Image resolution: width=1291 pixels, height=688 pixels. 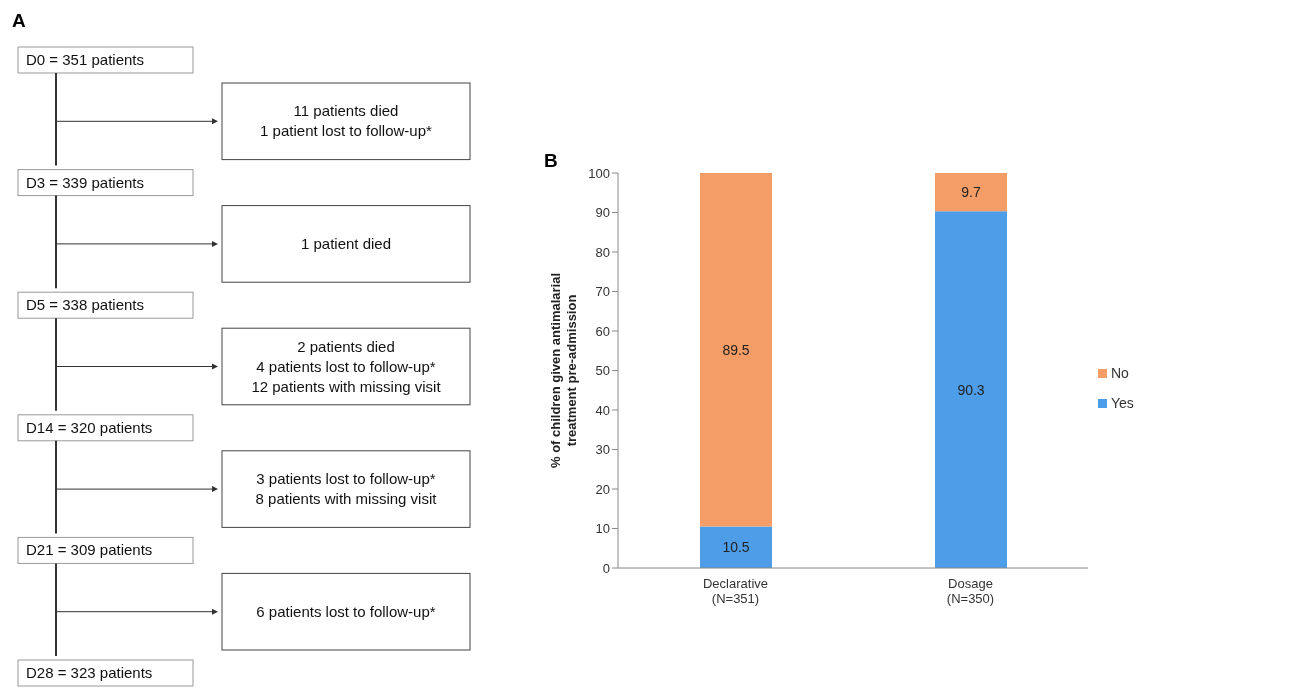 I want to click on y-tick-label: 10, so click(x=602, y=529).